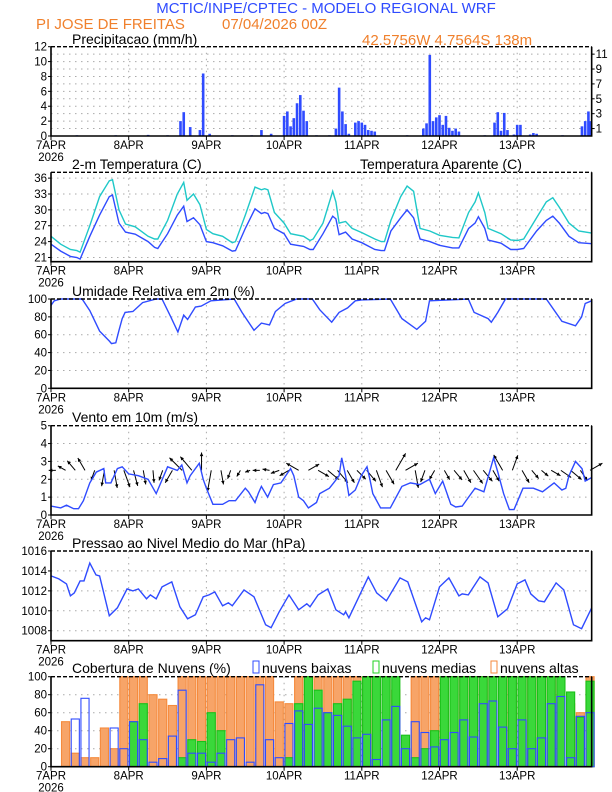 The image size is (612, 792). What do you see at coordinates (602, 55) in the screenshot?
I see `precip-ytick-label-right: 11` at bounding box center [602, 55].